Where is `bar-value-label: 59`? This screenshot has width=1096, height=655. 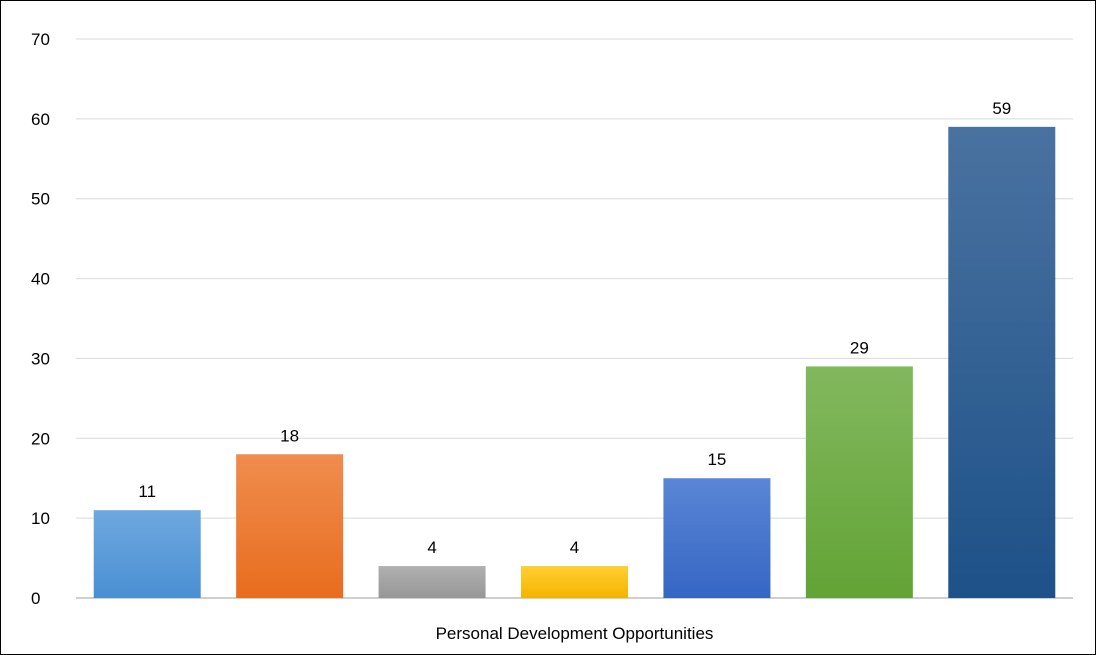 bar-value-label: 59 is located at coordinates (1001, 108).